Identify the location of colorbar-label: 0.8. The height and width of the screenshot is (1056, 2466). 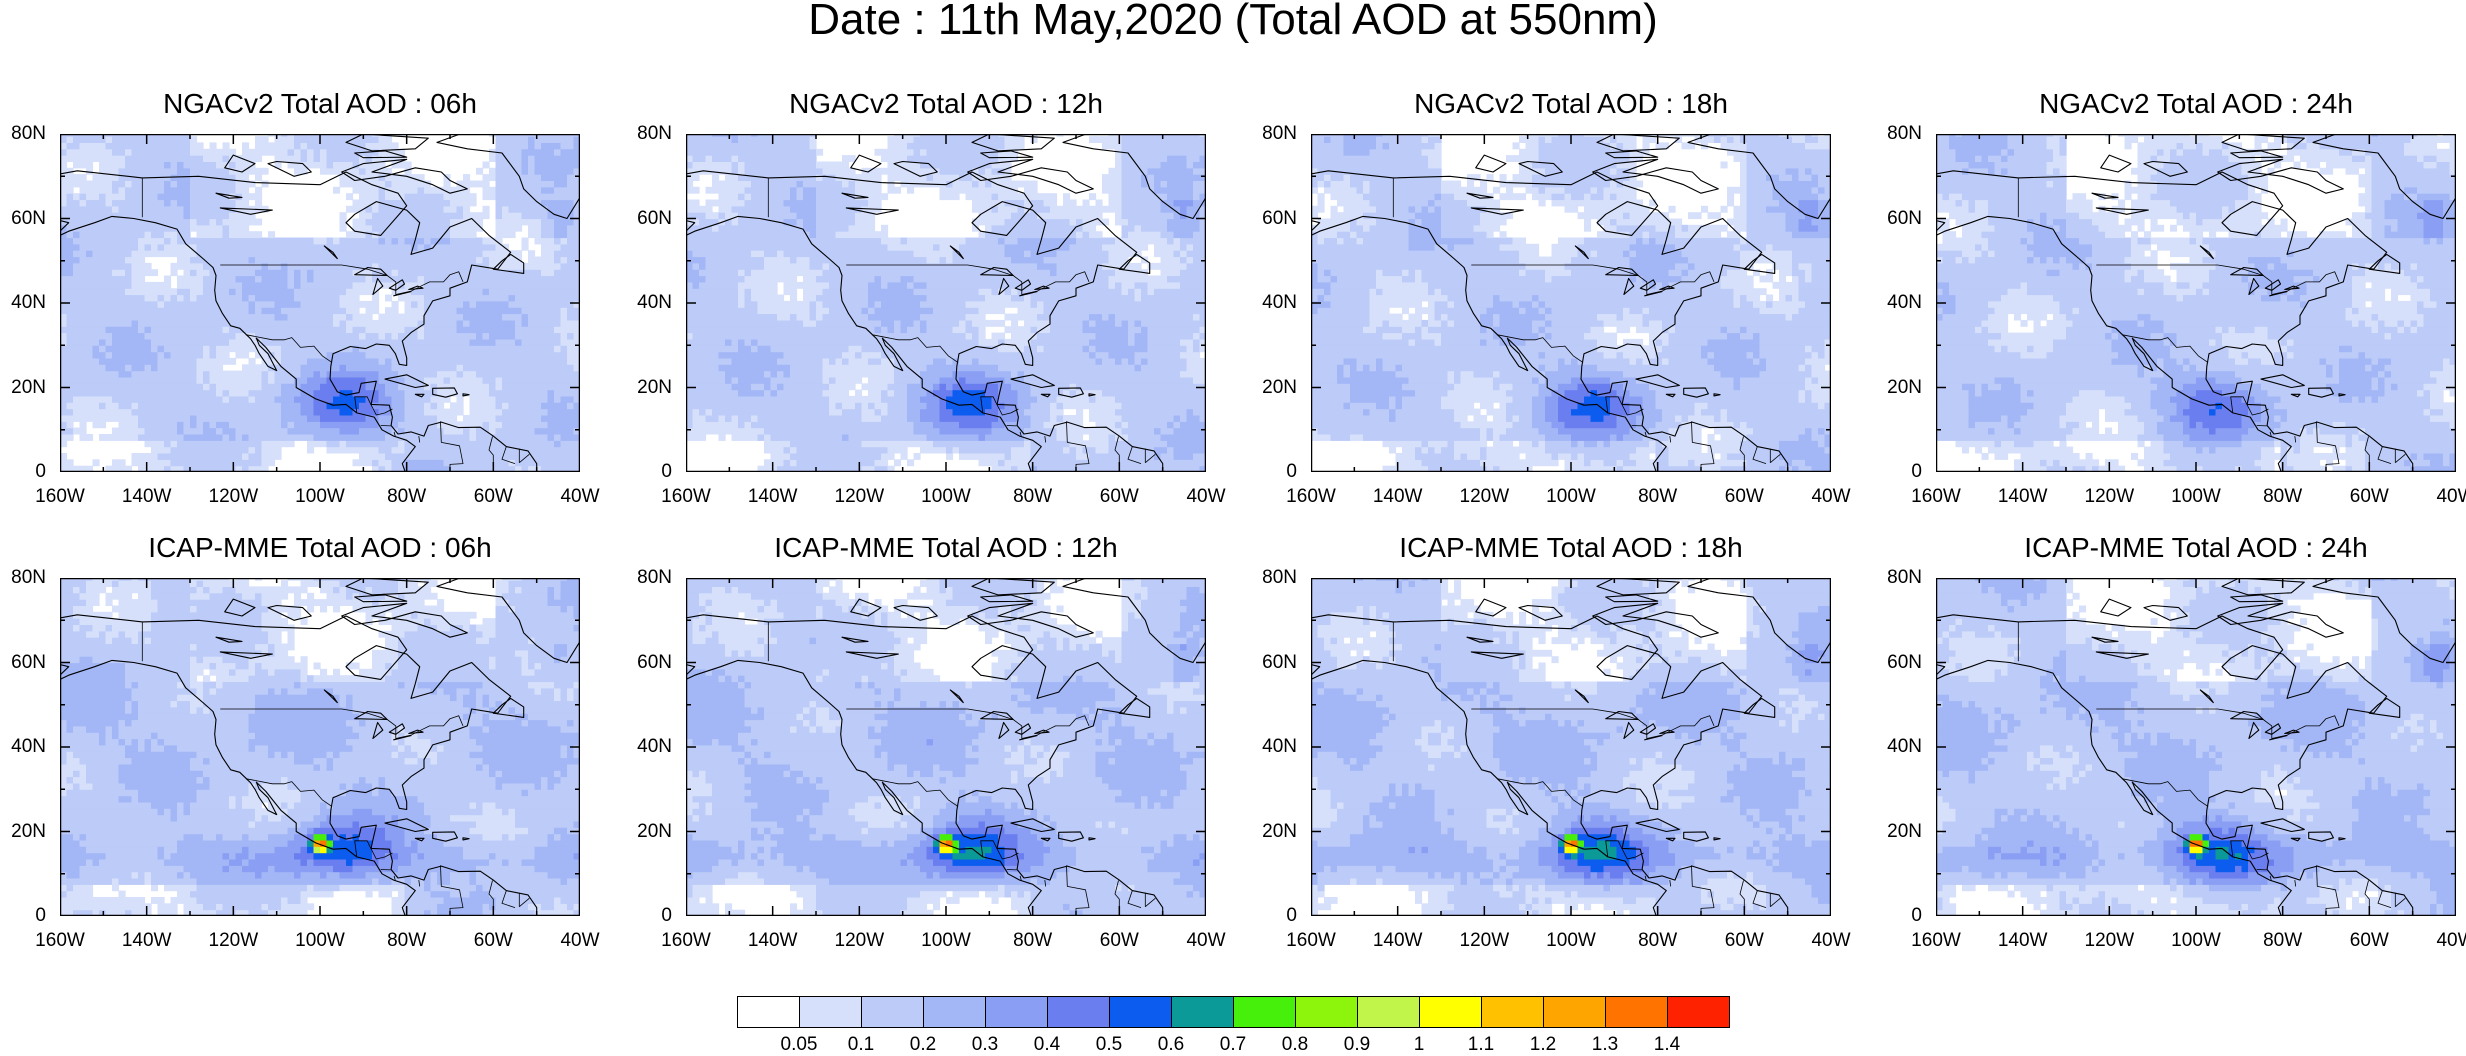
(1295, 1045).